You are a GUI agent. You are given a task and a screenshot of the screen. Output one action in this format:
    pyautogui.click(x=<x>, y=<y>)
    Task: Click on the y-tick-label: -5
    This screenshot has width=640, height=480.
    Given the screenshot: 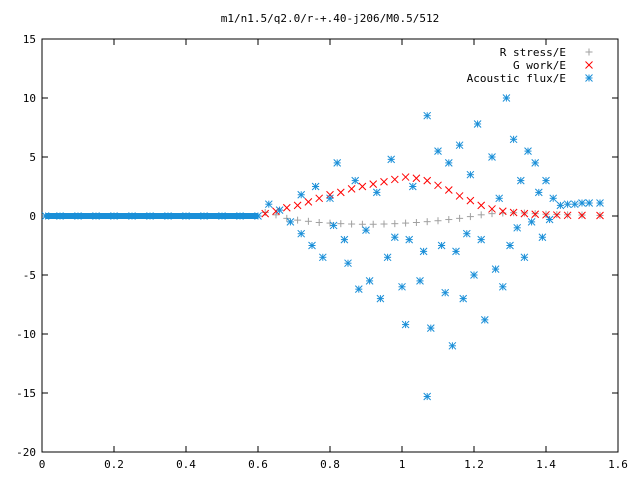 What is the action you would take?
    pyautogui.click(x=29, y=275)
    